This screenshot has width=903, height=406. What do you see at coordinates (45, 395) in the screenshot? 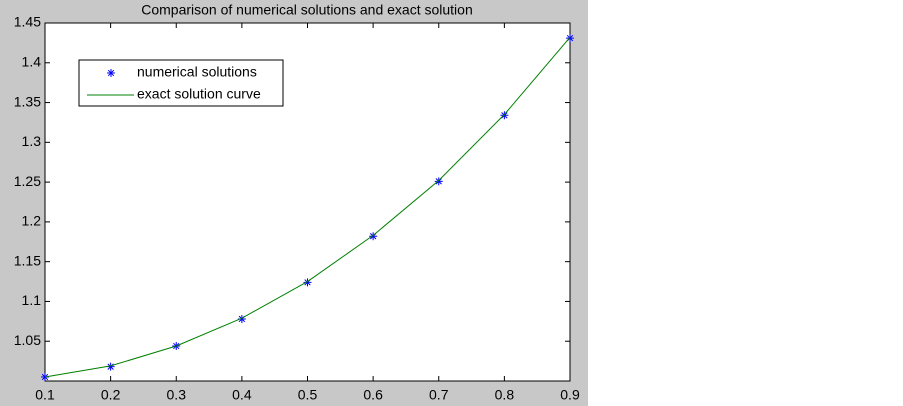
I see `x-tick-label: 0.1` at bounding box center [45, 395].